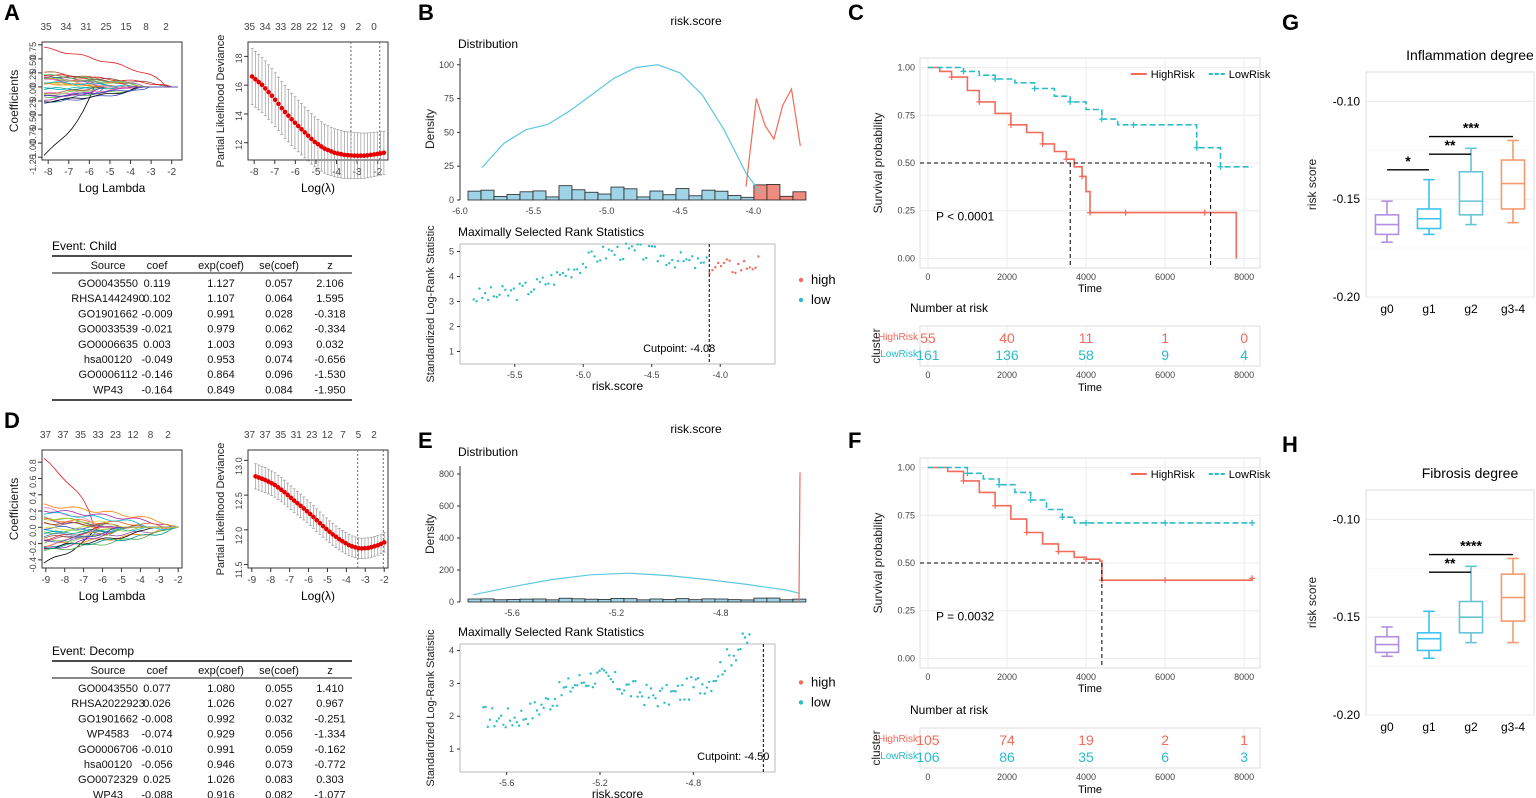 Image resolution: width=1536 pixels, height=798 pixels. What do you see at coordinates (1387, 309) in the screenshot?
I see `x-tick-label: g0` at bounding box center [1387, 309].